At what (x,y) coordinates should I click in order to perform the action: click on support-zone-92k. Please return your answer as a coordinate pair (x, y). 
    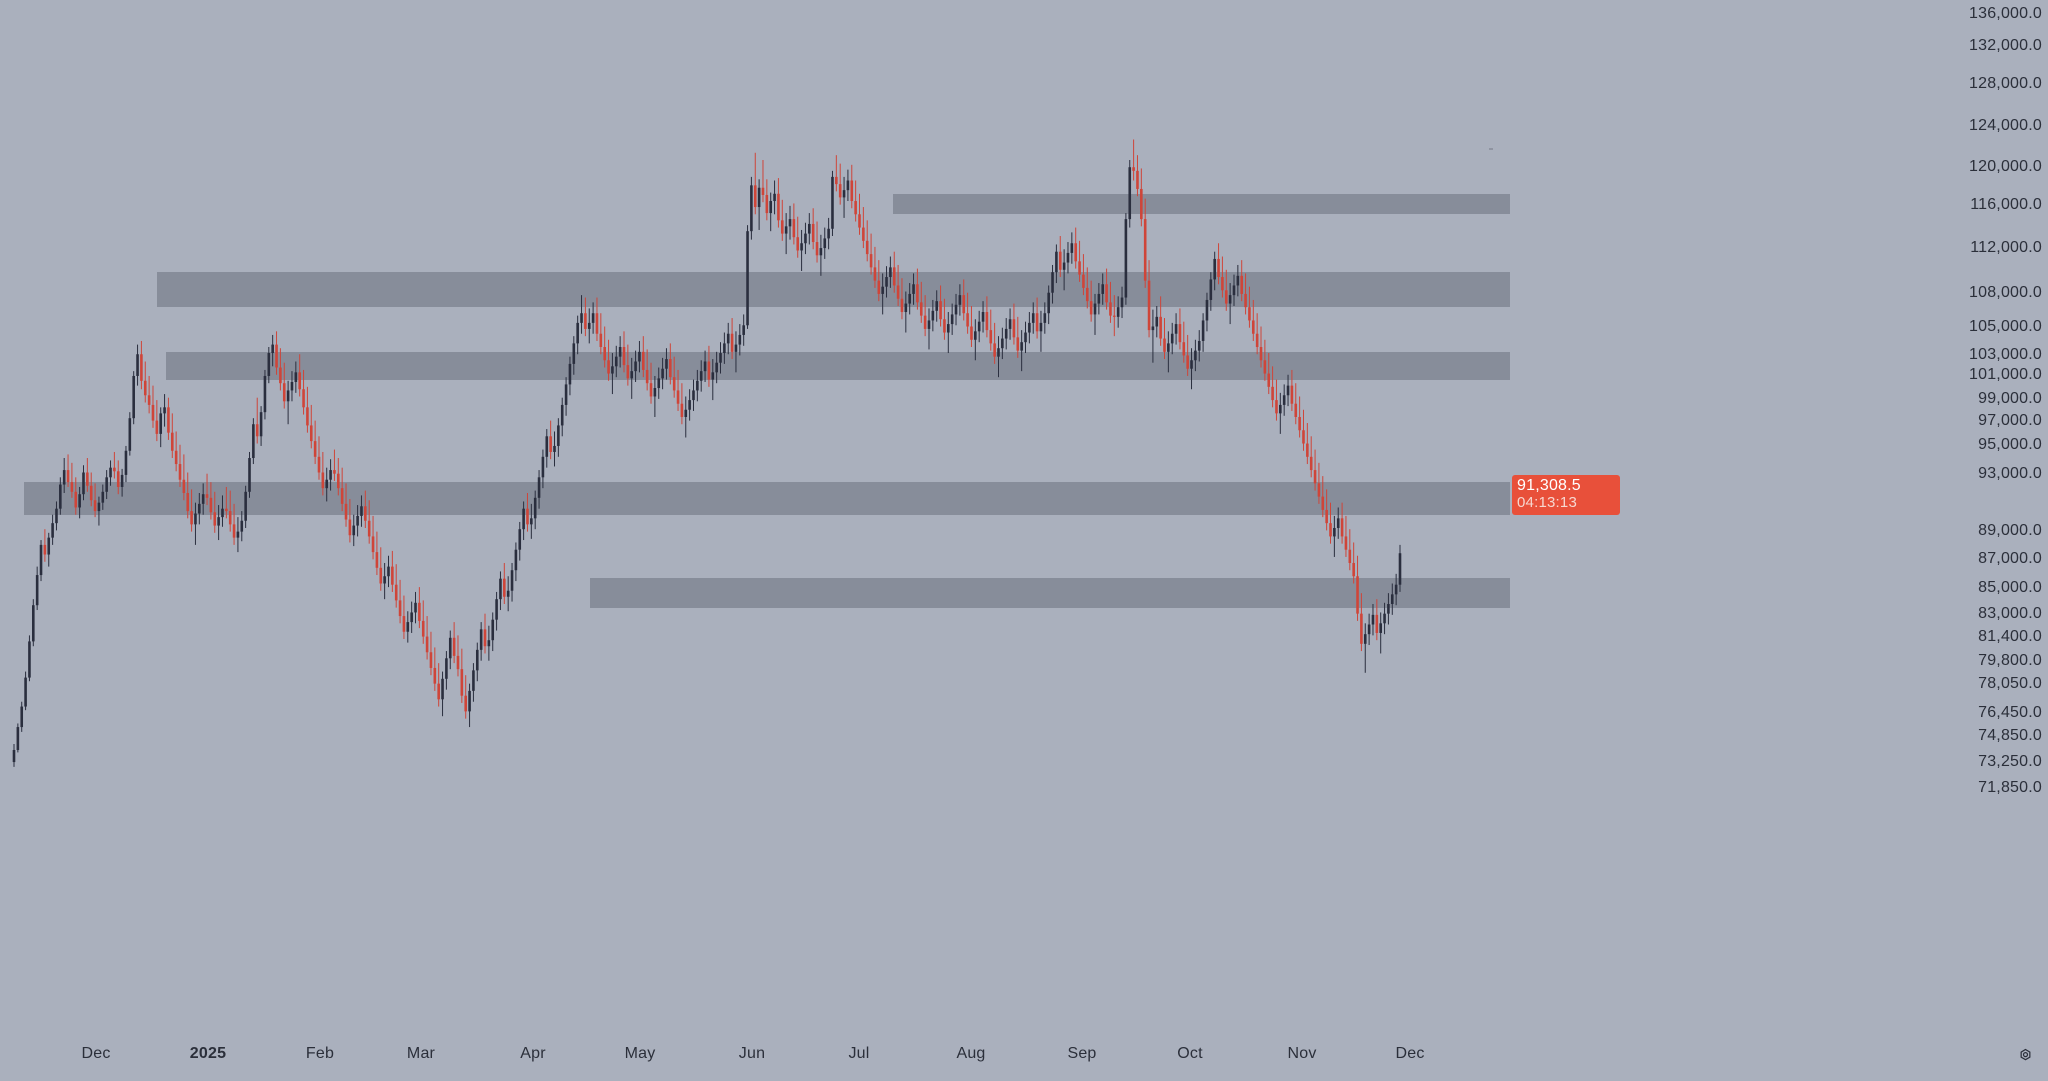
    Looking at the image, I should click on (767, 498).